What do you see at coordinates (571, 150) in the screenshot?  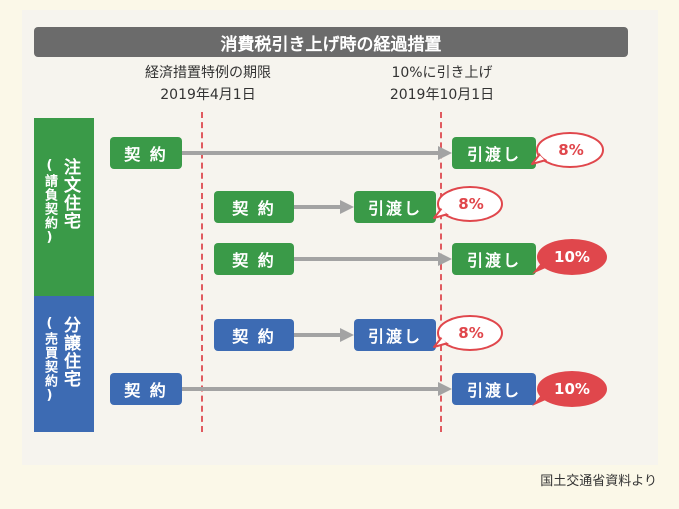 I see `rate-text-1: 8%` at bounding box center [571, 150].